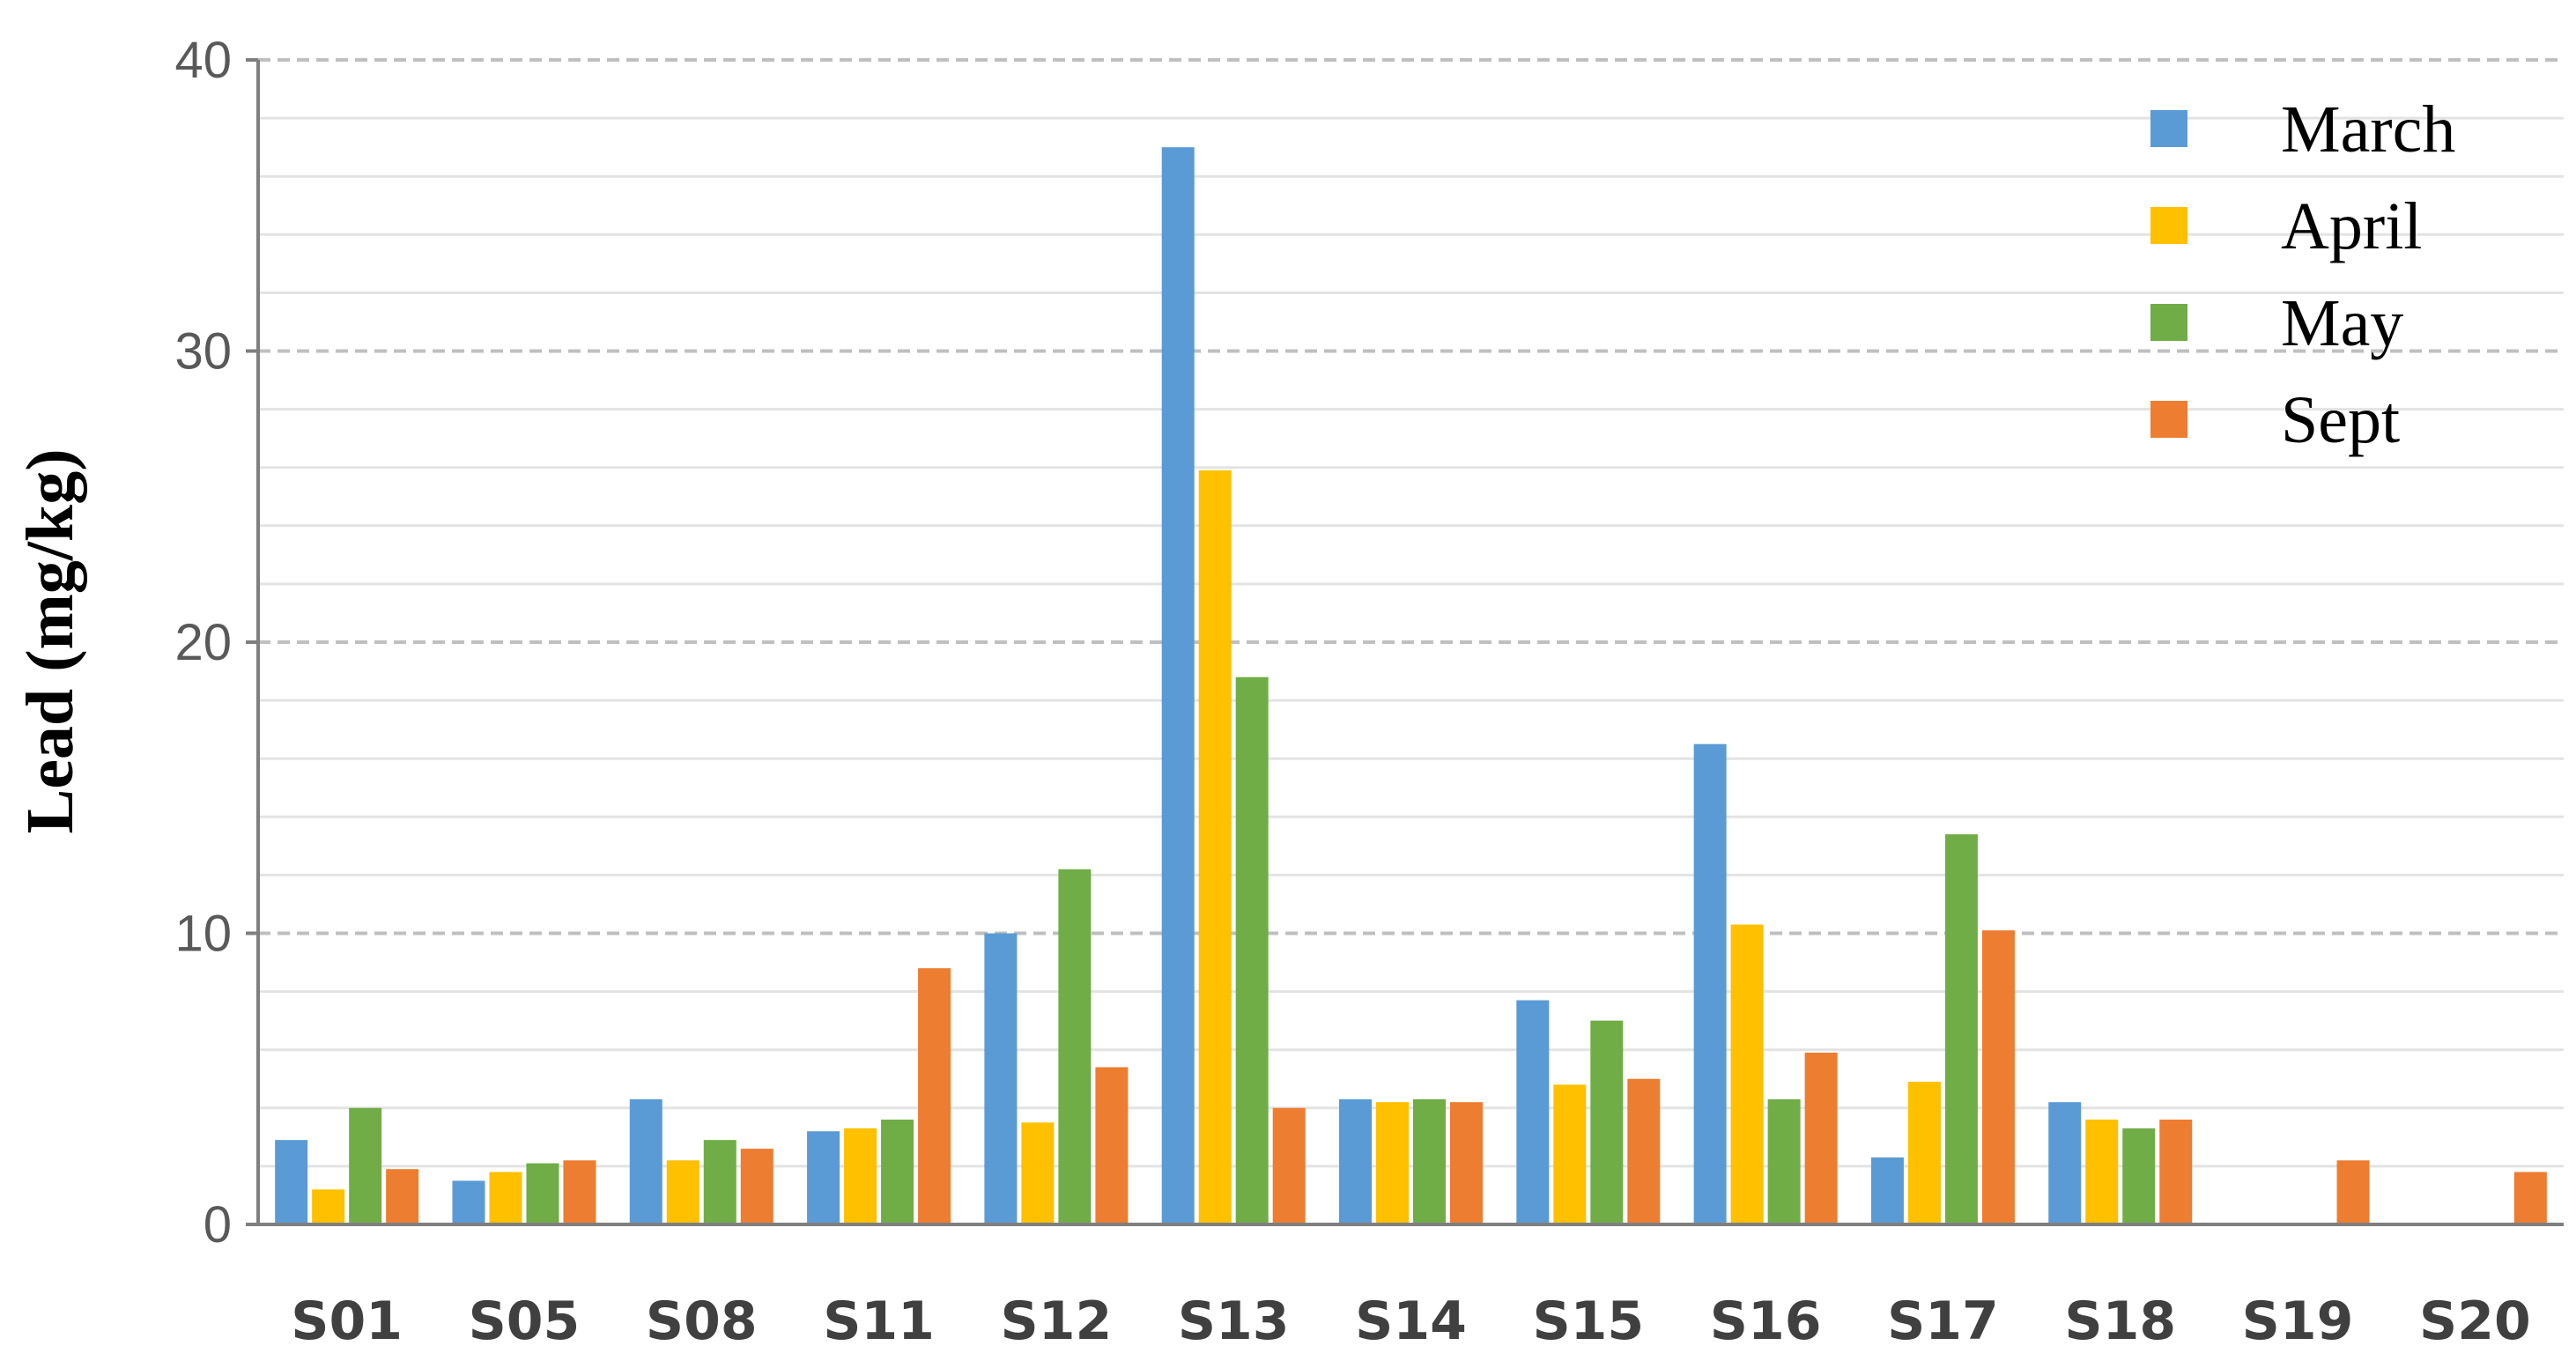 This screenshot has width=2576, height=1368. What do you see at coordinates (1924, 1153) in the screenshot?
I see `bar-april-s17` at bounding box center [1924, 1153].